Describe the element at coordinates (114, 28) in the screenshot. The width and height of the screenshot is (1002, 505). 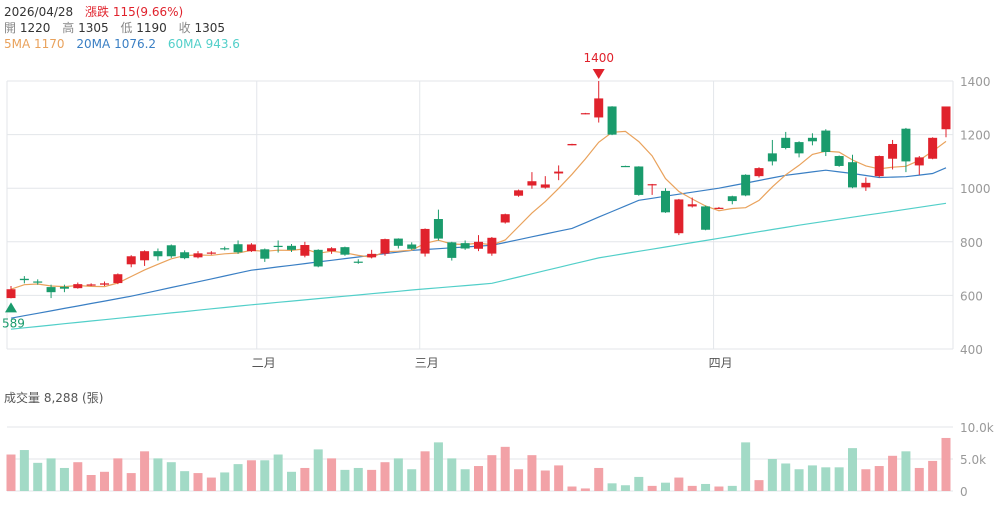
I see `header-line-2: 開 1220 高 1305 低 1190 收 1305` at that location.